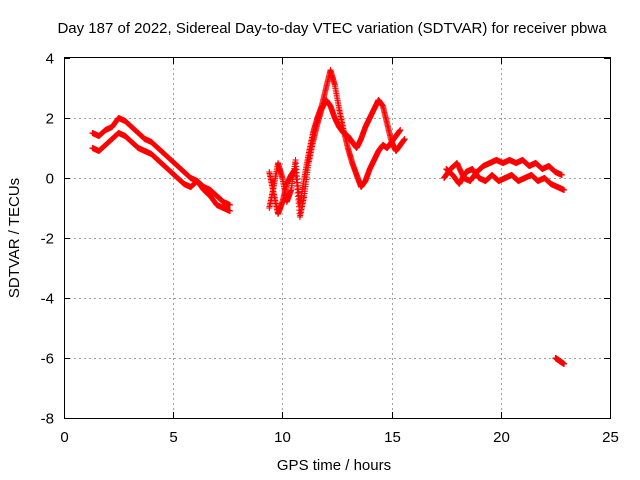 This screenshot has width=640, height=480. What do you see at coordinates (335, 139) in the screenshot?
I see `series-track-d` at bounding box center [335, 139].